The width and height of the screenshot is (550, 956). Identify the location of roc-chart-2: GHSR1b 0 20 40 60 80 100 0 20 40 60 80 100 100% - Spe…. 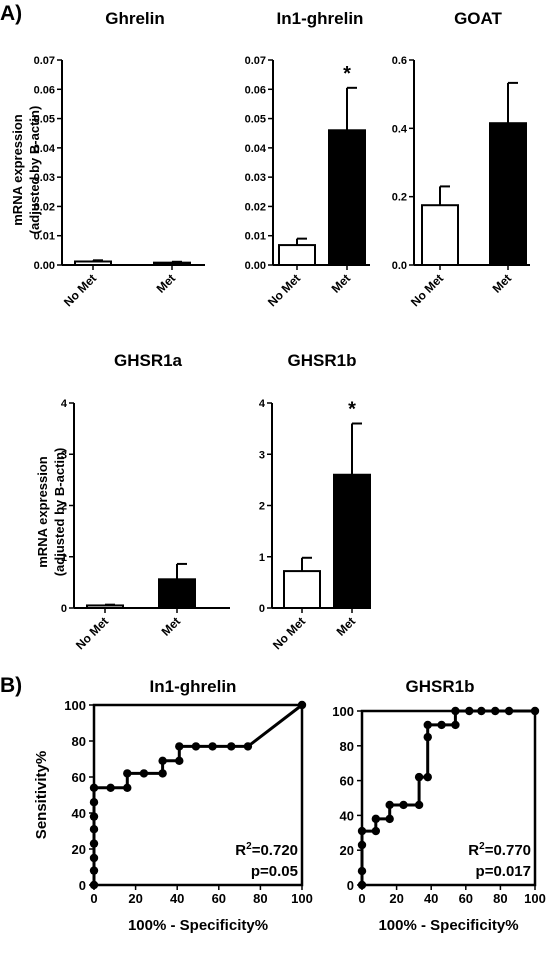
(439, 805).